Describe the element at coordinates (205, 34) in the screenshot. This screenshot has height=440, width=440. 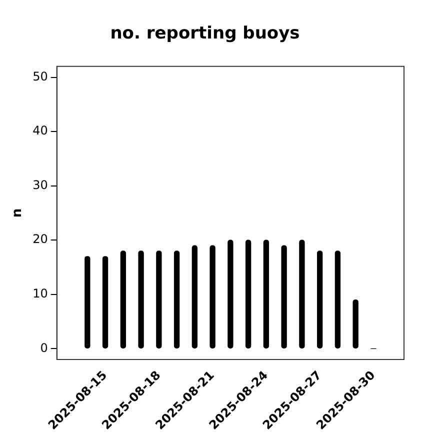
I see `chart-title: no. reporting buoys` at that location.